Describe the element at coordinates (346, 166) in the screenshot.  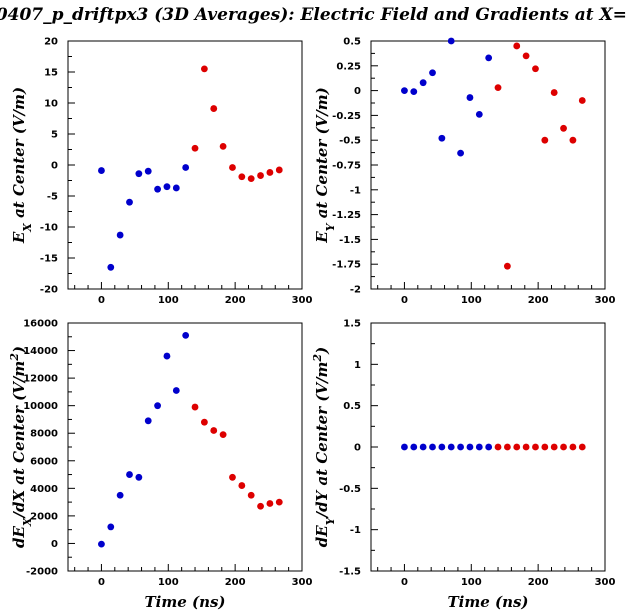
I see `panel-ey-ytick-label: -0.75` at that location.